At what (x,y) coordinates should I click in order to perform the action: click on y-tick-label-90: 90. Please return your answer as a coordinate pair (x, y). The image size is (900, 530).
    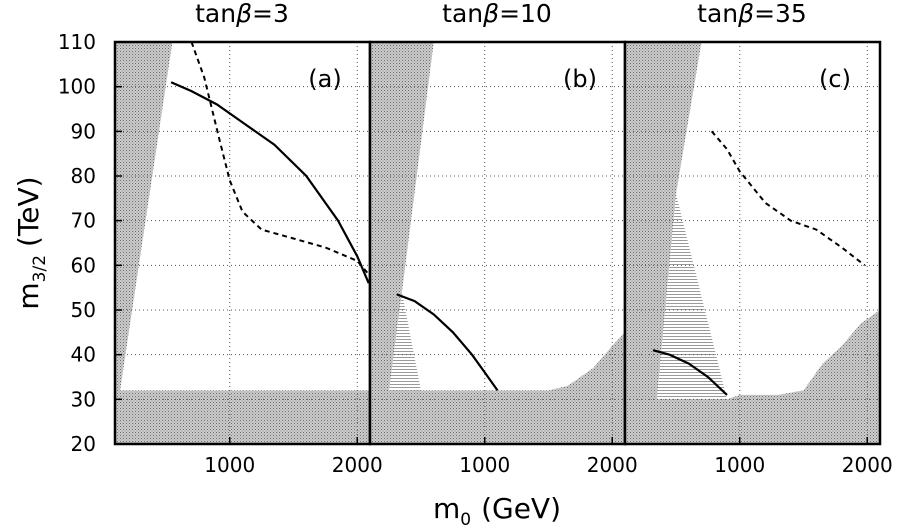
    Looking at the image, I should click on (83, 131).